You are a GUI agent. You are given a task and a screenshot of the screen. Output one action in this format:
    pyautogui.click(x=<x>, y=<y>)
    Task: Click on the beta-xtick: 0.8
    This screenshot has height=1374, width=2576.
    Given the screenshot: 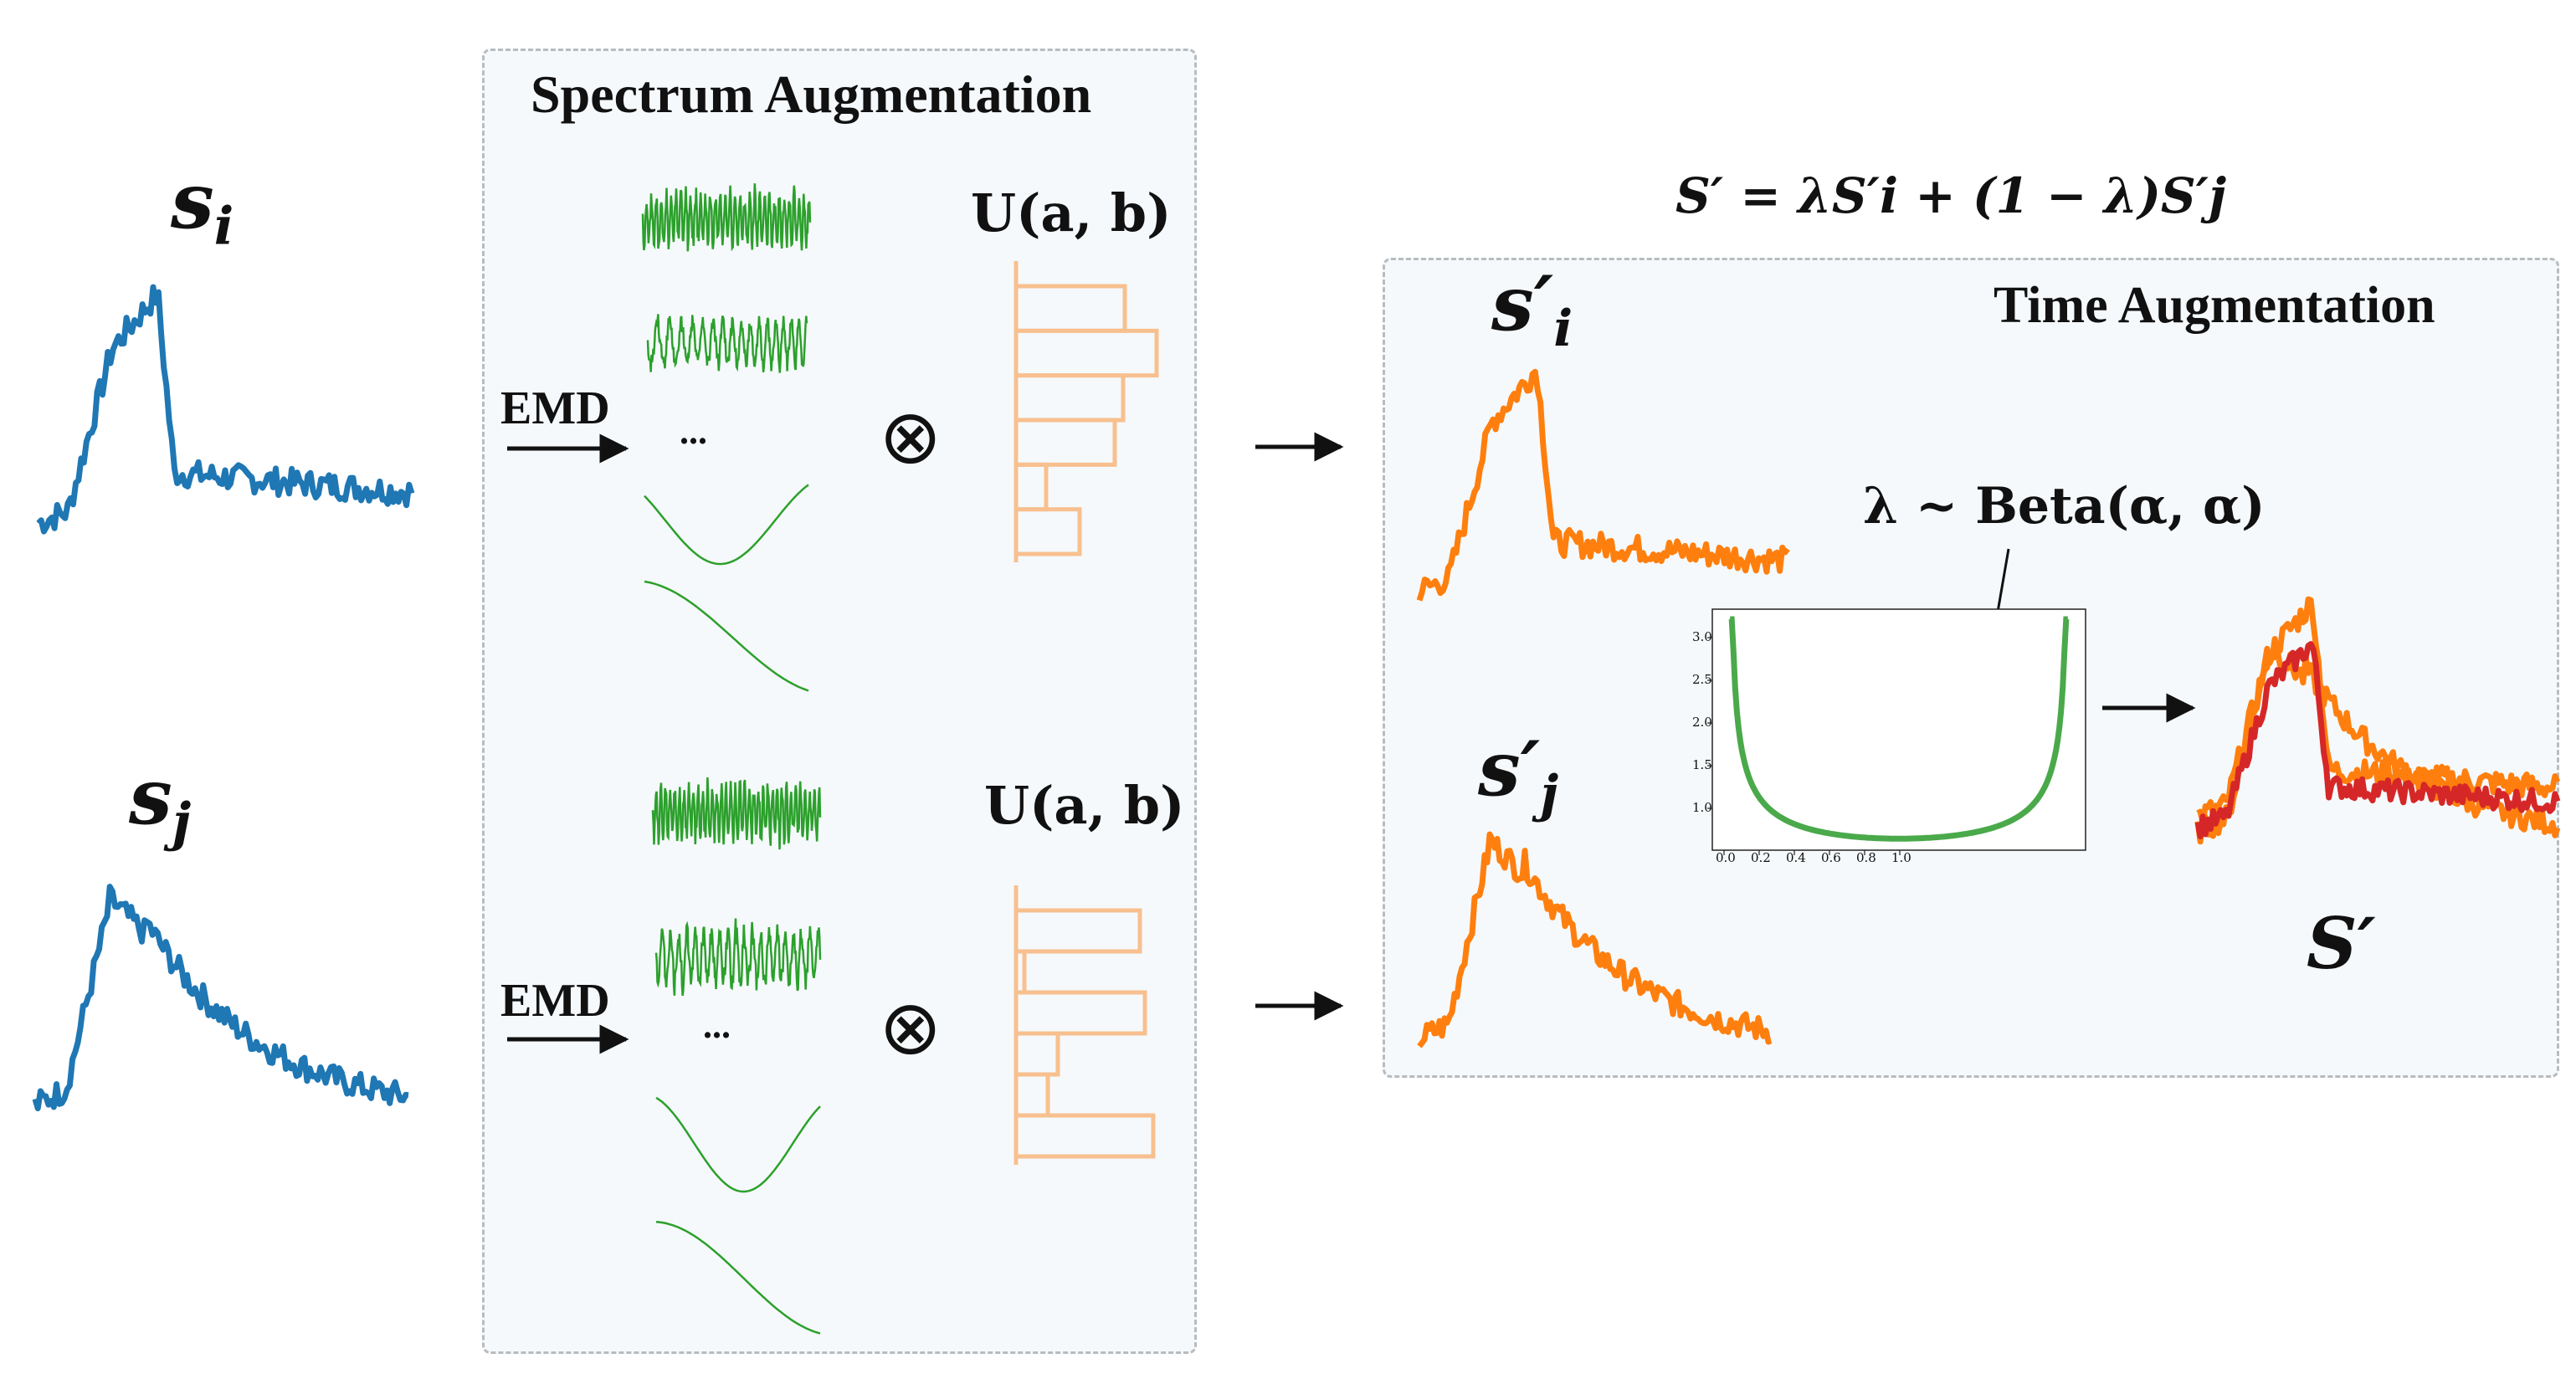 What is the action you would take?
    pyautogui.click(x=1866, y=858)
    